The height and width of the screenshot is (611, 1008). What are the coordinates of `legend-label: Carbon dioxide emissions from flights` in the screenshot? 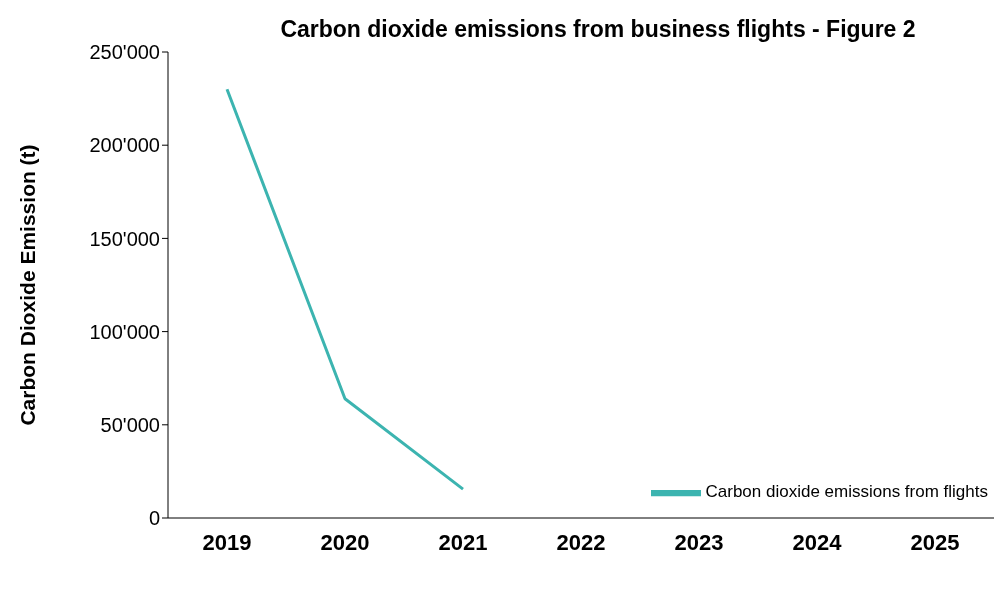 It's located at (846, 492).